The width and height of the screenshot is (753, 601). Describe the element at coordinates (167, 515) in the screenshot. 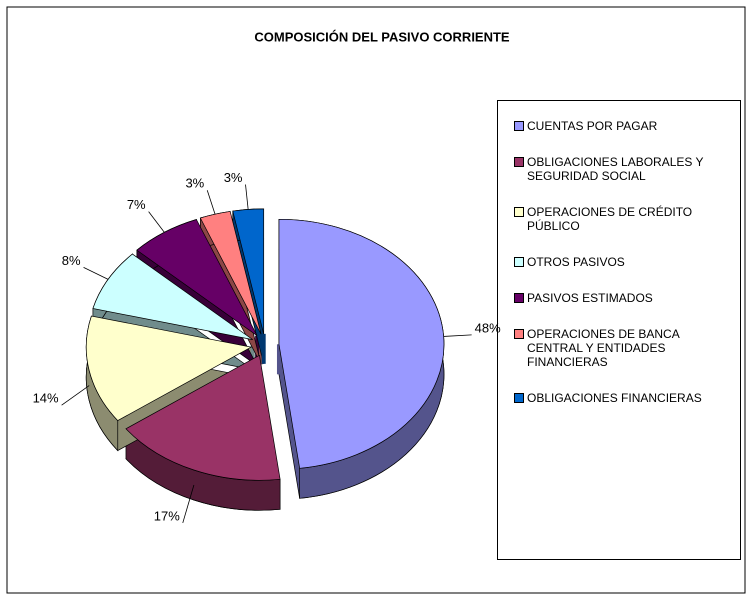

I see `data-label: 17%` at that location.